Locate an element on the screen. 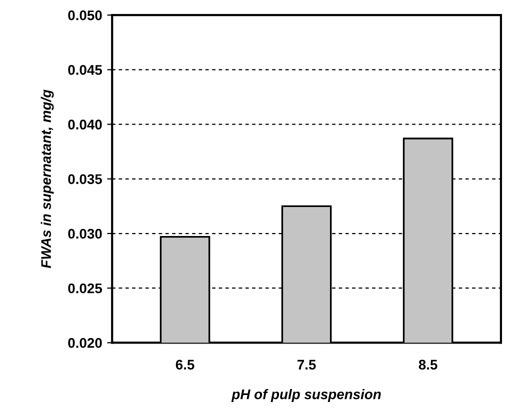 This screenshot has height=408, width=505. y-tick-label: 0.025 is located at coordinates (85, 288).